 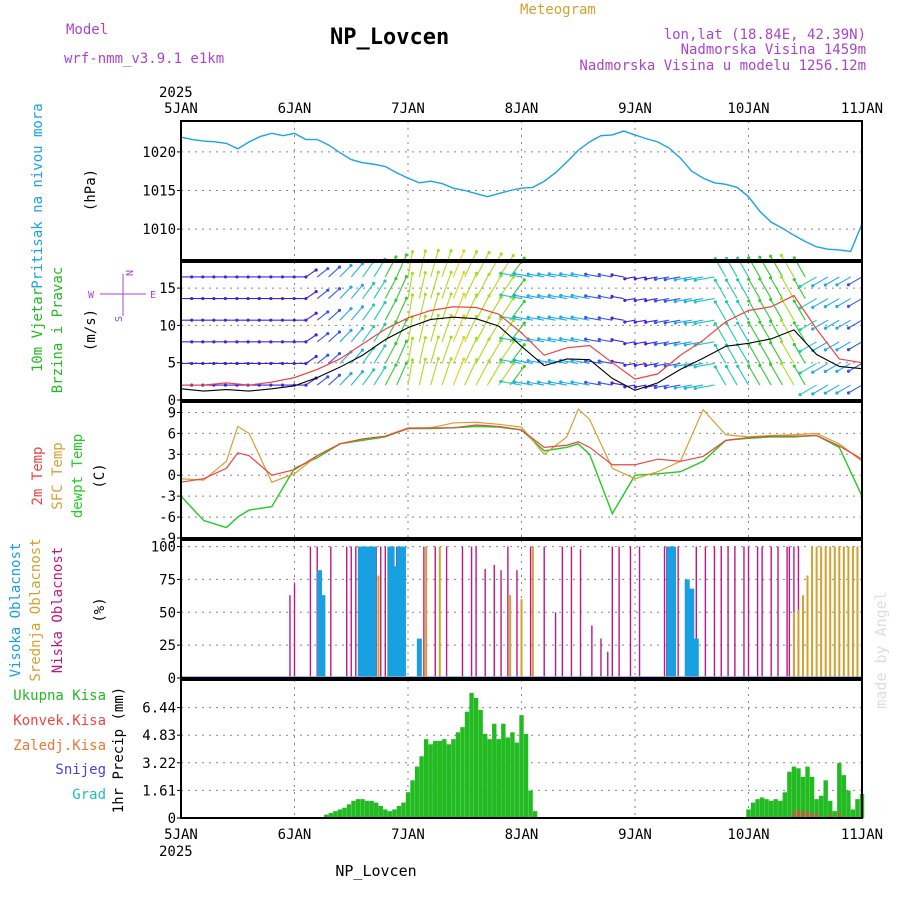 What do you see at coordinates (78, 476) in the screenshot?
I see `temp-label-3: dewpt Temp` at bounding box center [78, 476].